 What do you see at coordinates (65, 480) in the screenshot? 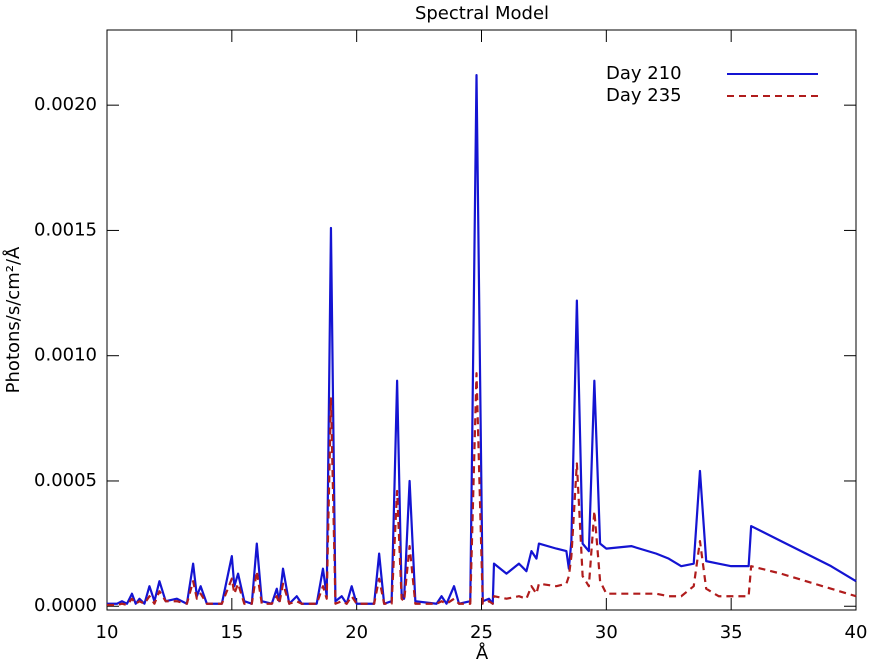
I see `y-tick-label: 0.0005` at bounding box center [65, 480].